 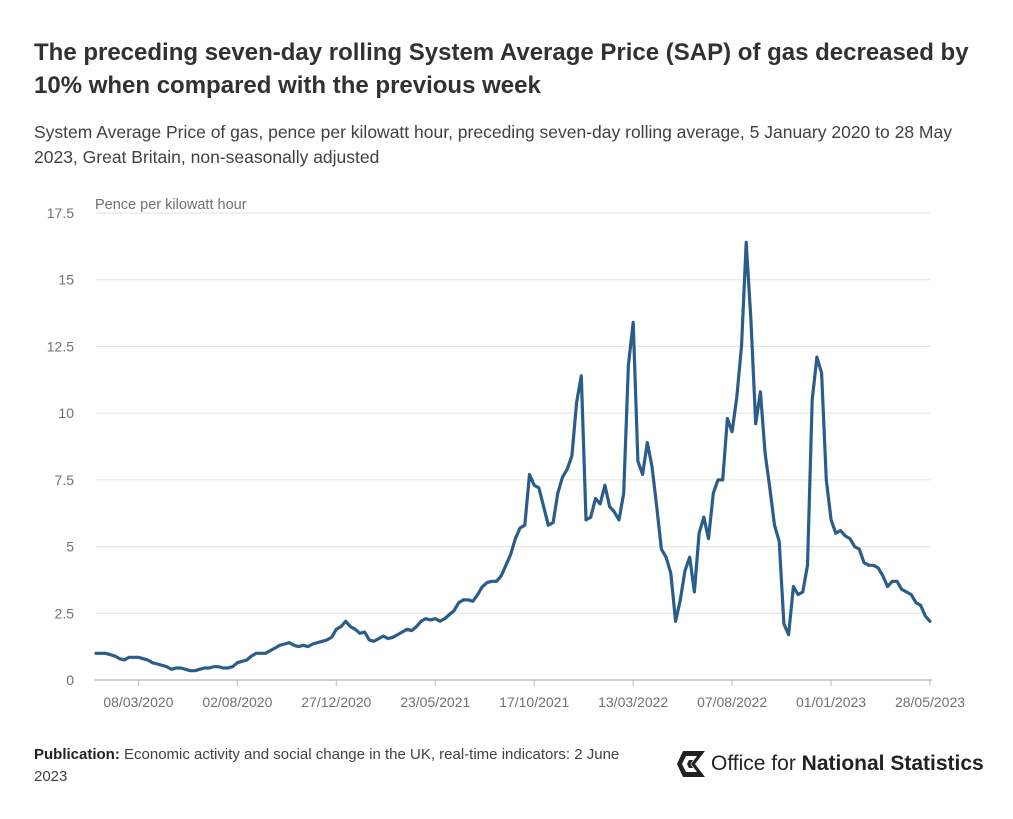 What do you see at coordinates (60, 346) in the screenshot?
I see `y-tick-label: 12.5` at bounding box center [60, 346].